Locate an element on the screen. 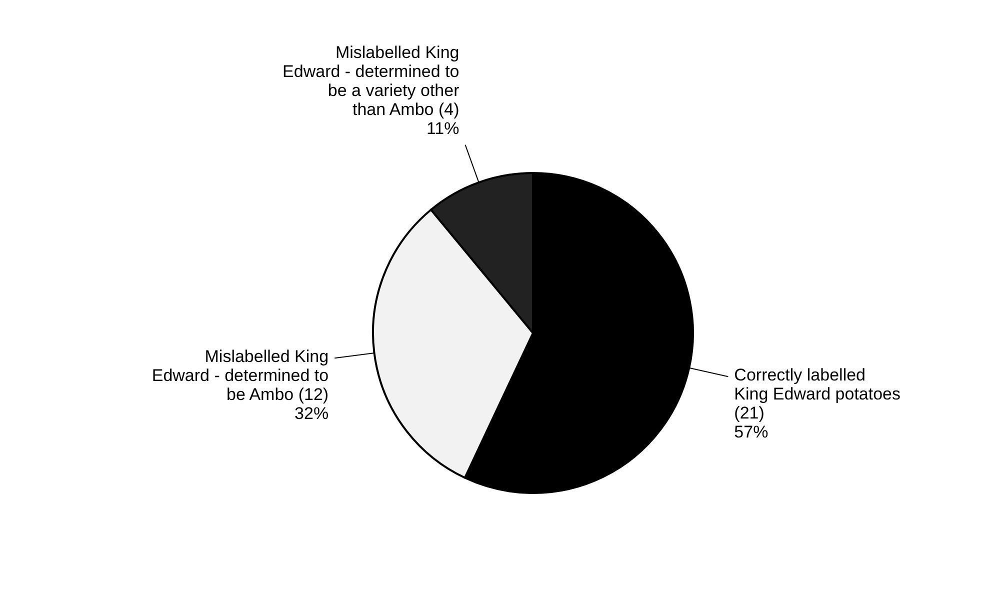  data-label: 57% is located at coordinates (751, 432).